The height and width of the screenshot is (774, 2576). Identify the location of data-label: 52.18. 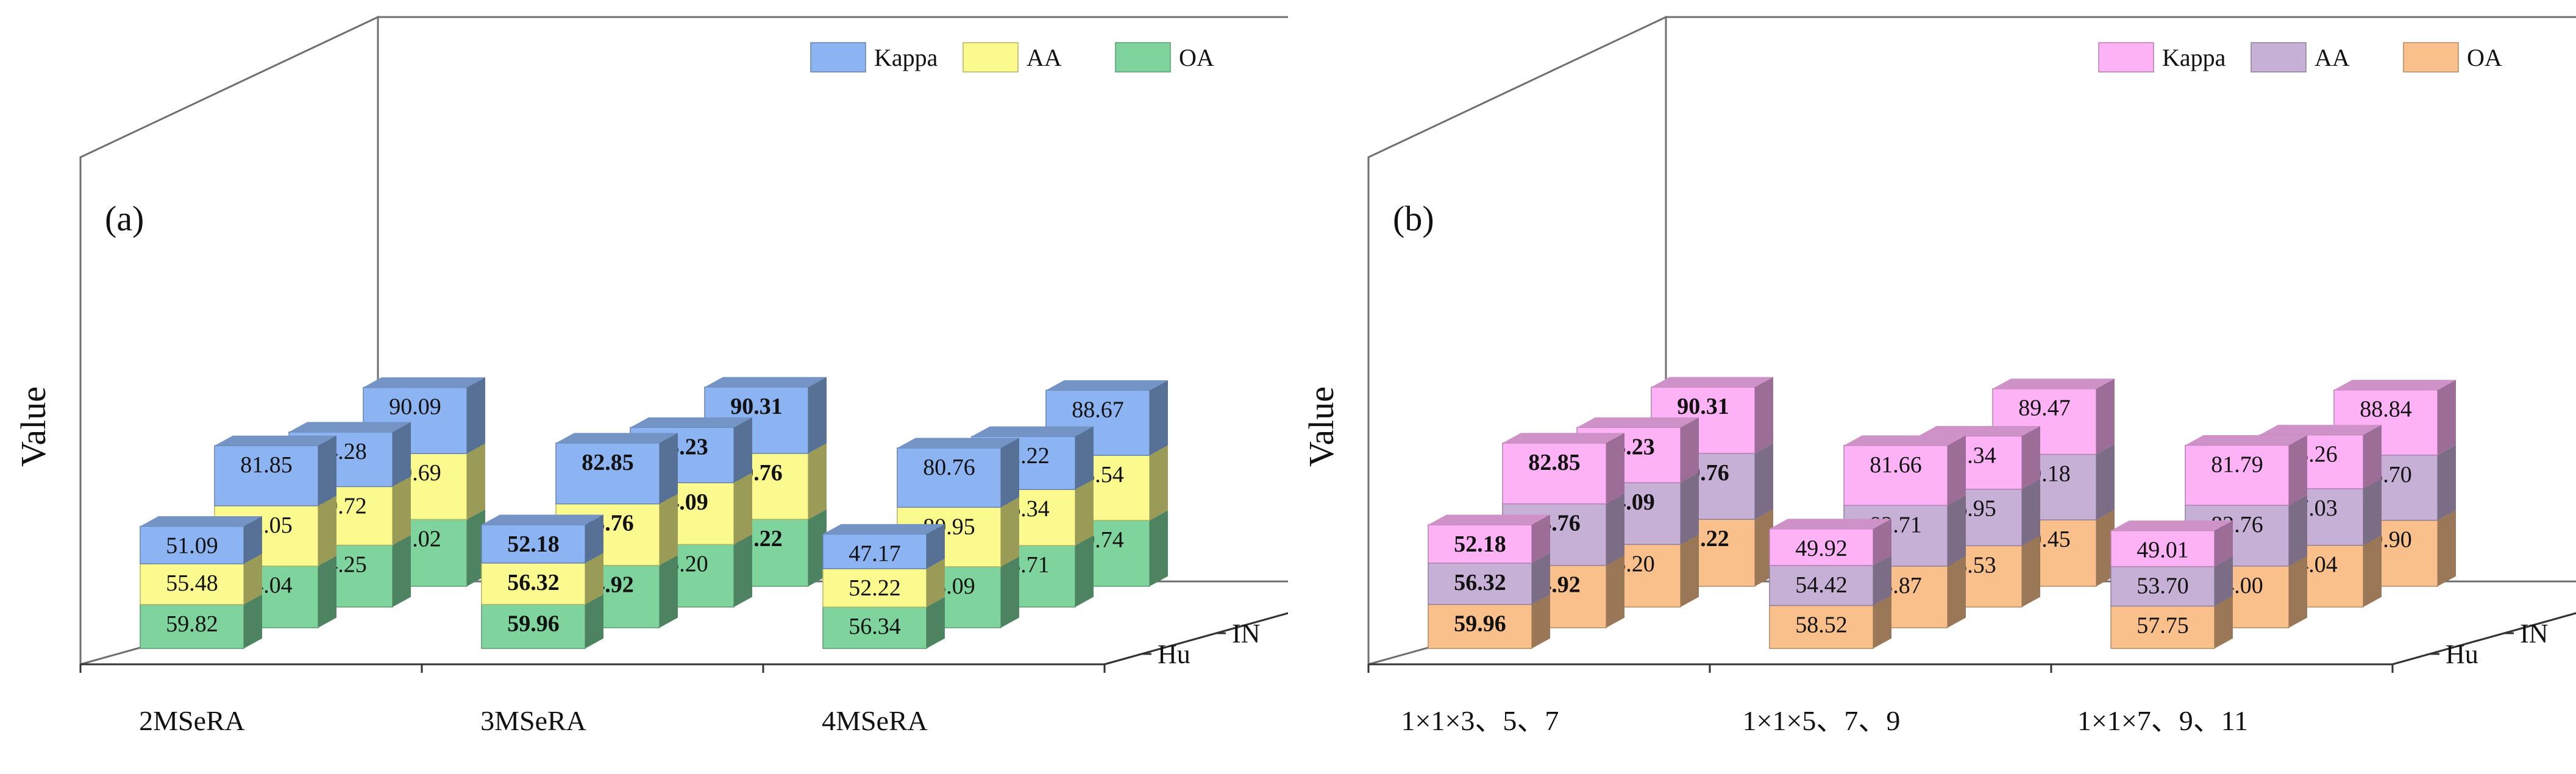
(1480, 544).